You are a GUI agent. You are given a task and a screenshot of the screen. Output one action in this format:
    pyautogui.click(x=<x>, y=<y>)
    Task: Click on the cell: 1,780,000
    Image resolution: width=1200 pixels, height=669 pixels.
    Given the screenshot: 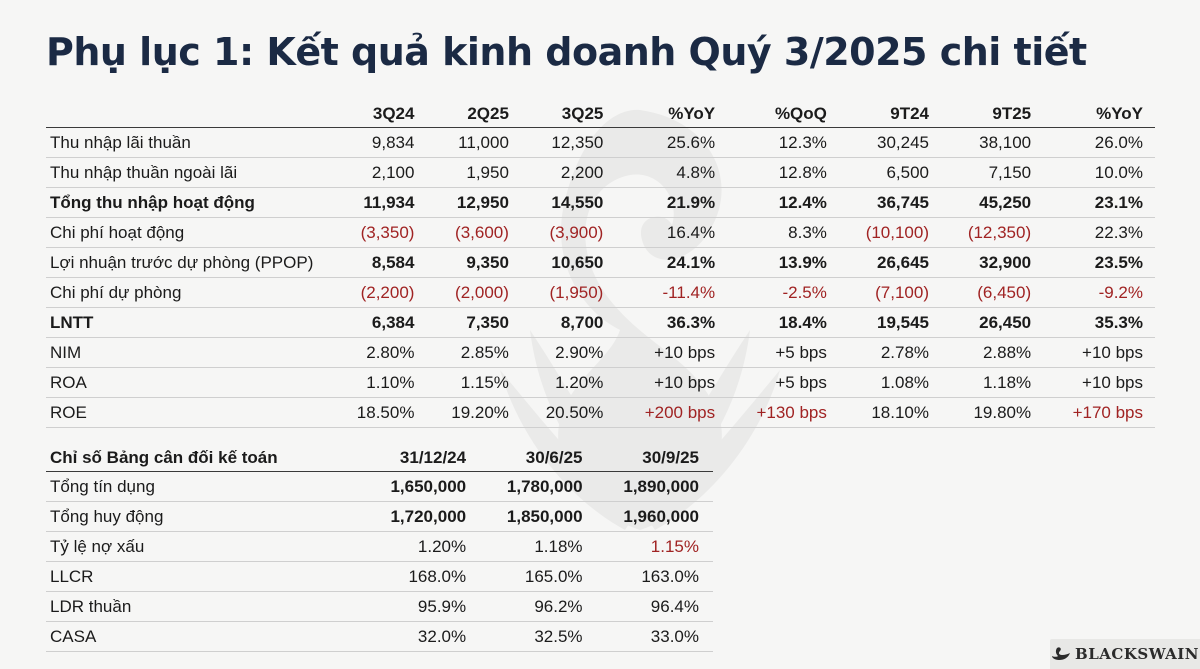 What is the action you would take?
    pyautogui.click(x=524, y=486)
    